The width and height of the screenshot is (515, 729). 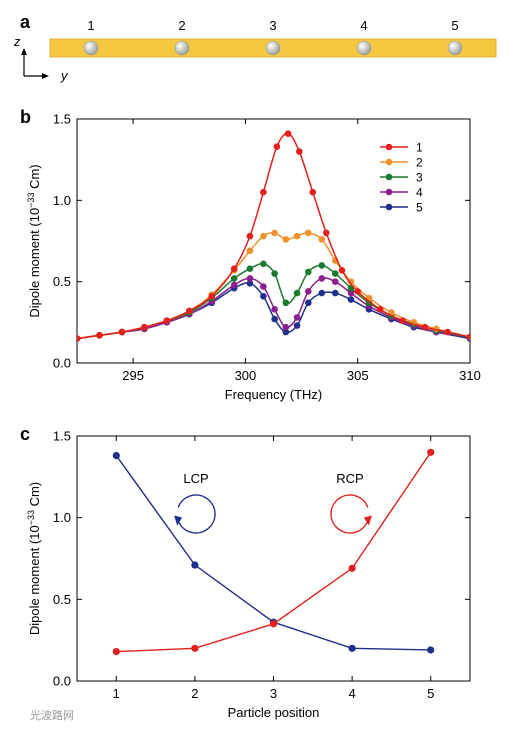 What do you see at coordinates (351, 693) in the screenshot?
I see `x-tick-label: 4` at bounding box center [351, 693].